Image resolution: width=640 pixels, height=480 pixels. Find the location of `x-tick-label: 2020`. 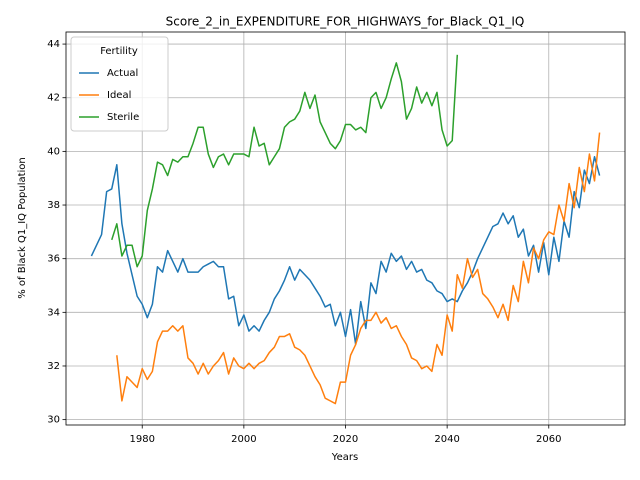

x-tick-label: 2020 is located at coordinates (345, 439).